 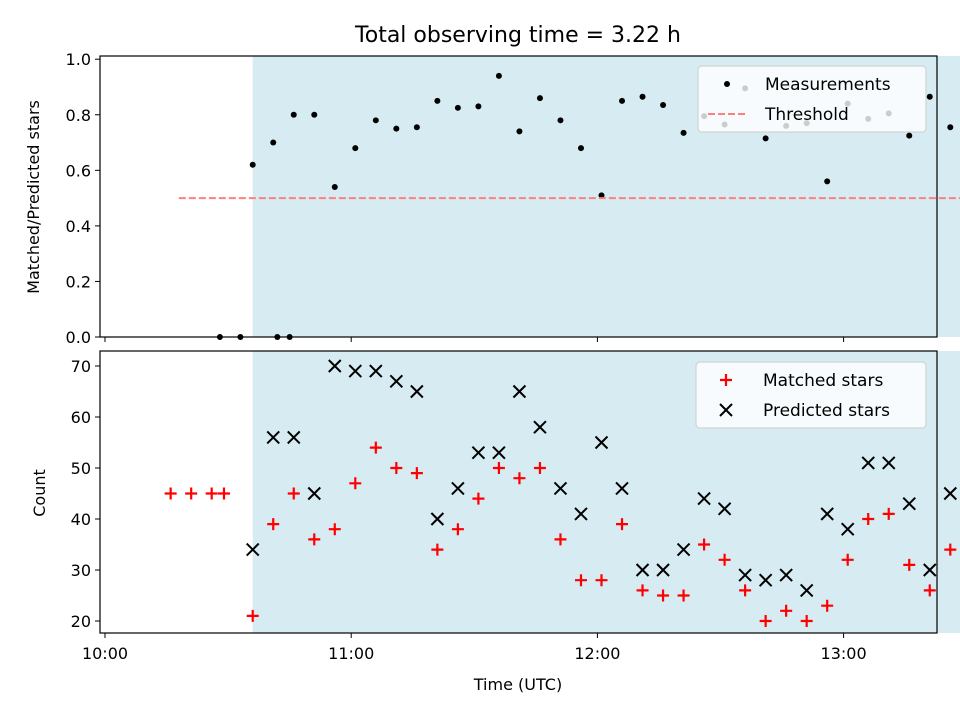 I want to click on counts-legend-box, so click(x=811, y=395).